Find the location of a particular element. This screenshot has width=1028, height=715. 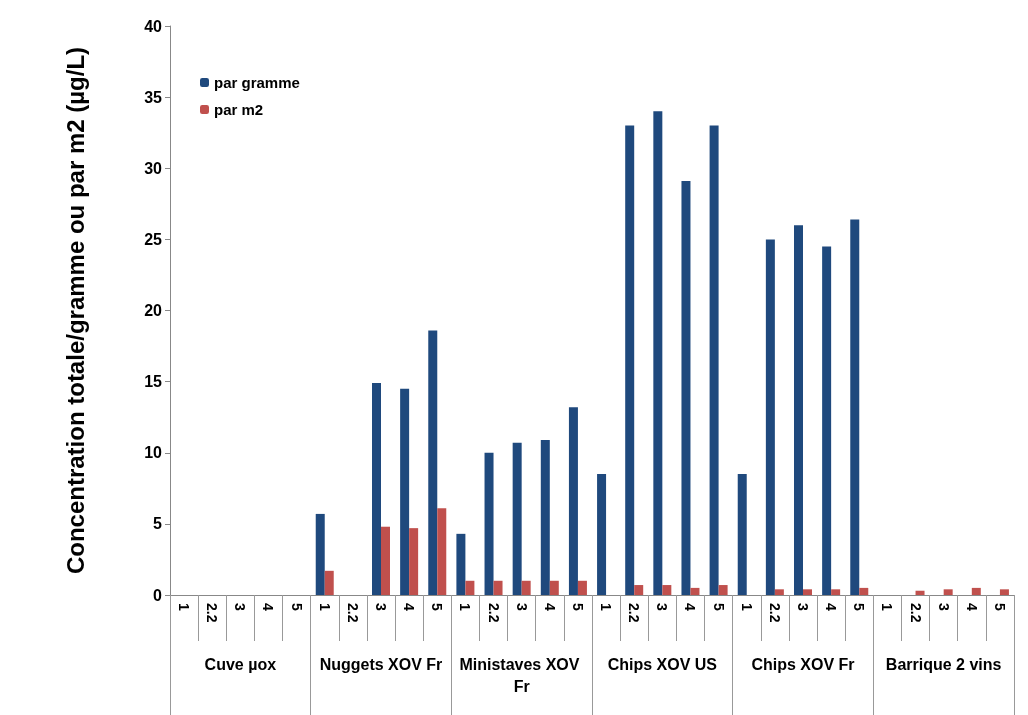

y-tick-label: 15 is located at coordinates (153, 382).